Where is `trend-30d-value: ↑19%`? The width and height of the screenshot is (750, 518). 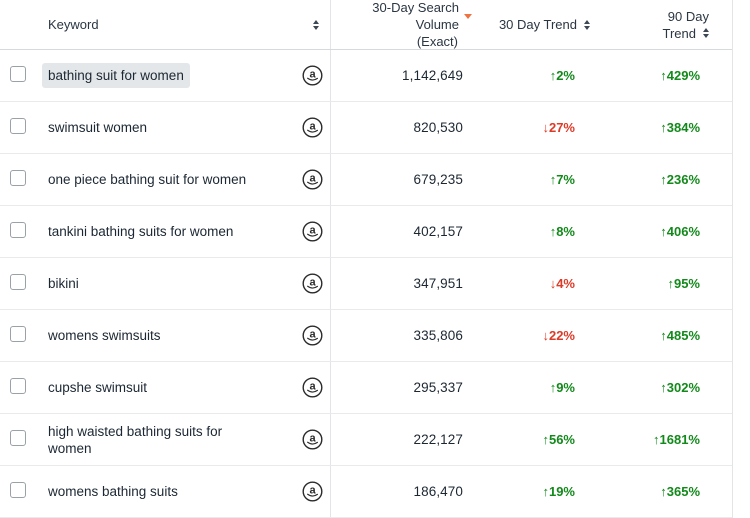 trend-30d-value: ↑19% is located at coordinates (558, 491).